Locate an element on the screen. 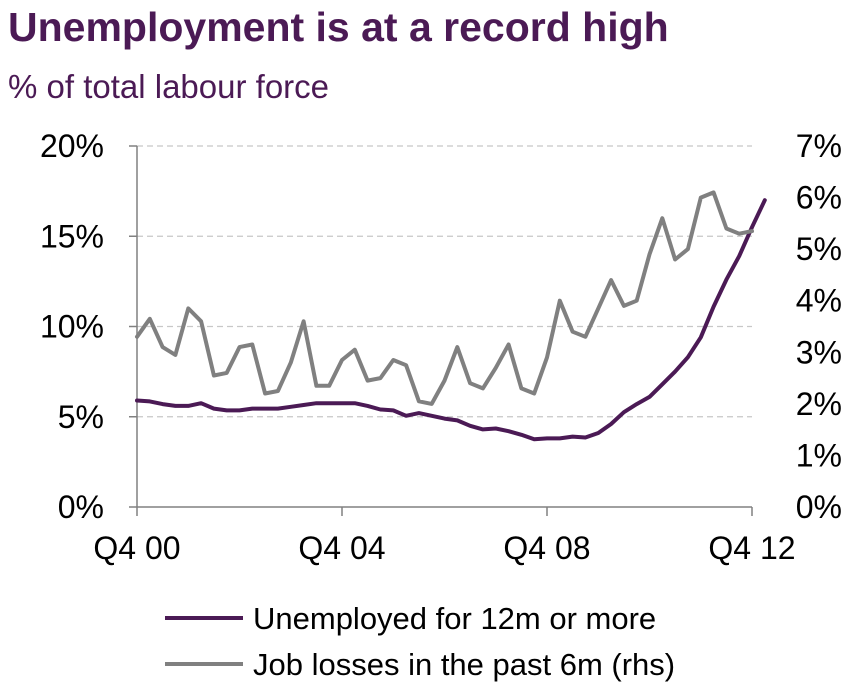  y-right-tick-label: 1% is located at coordinates (819, 455).